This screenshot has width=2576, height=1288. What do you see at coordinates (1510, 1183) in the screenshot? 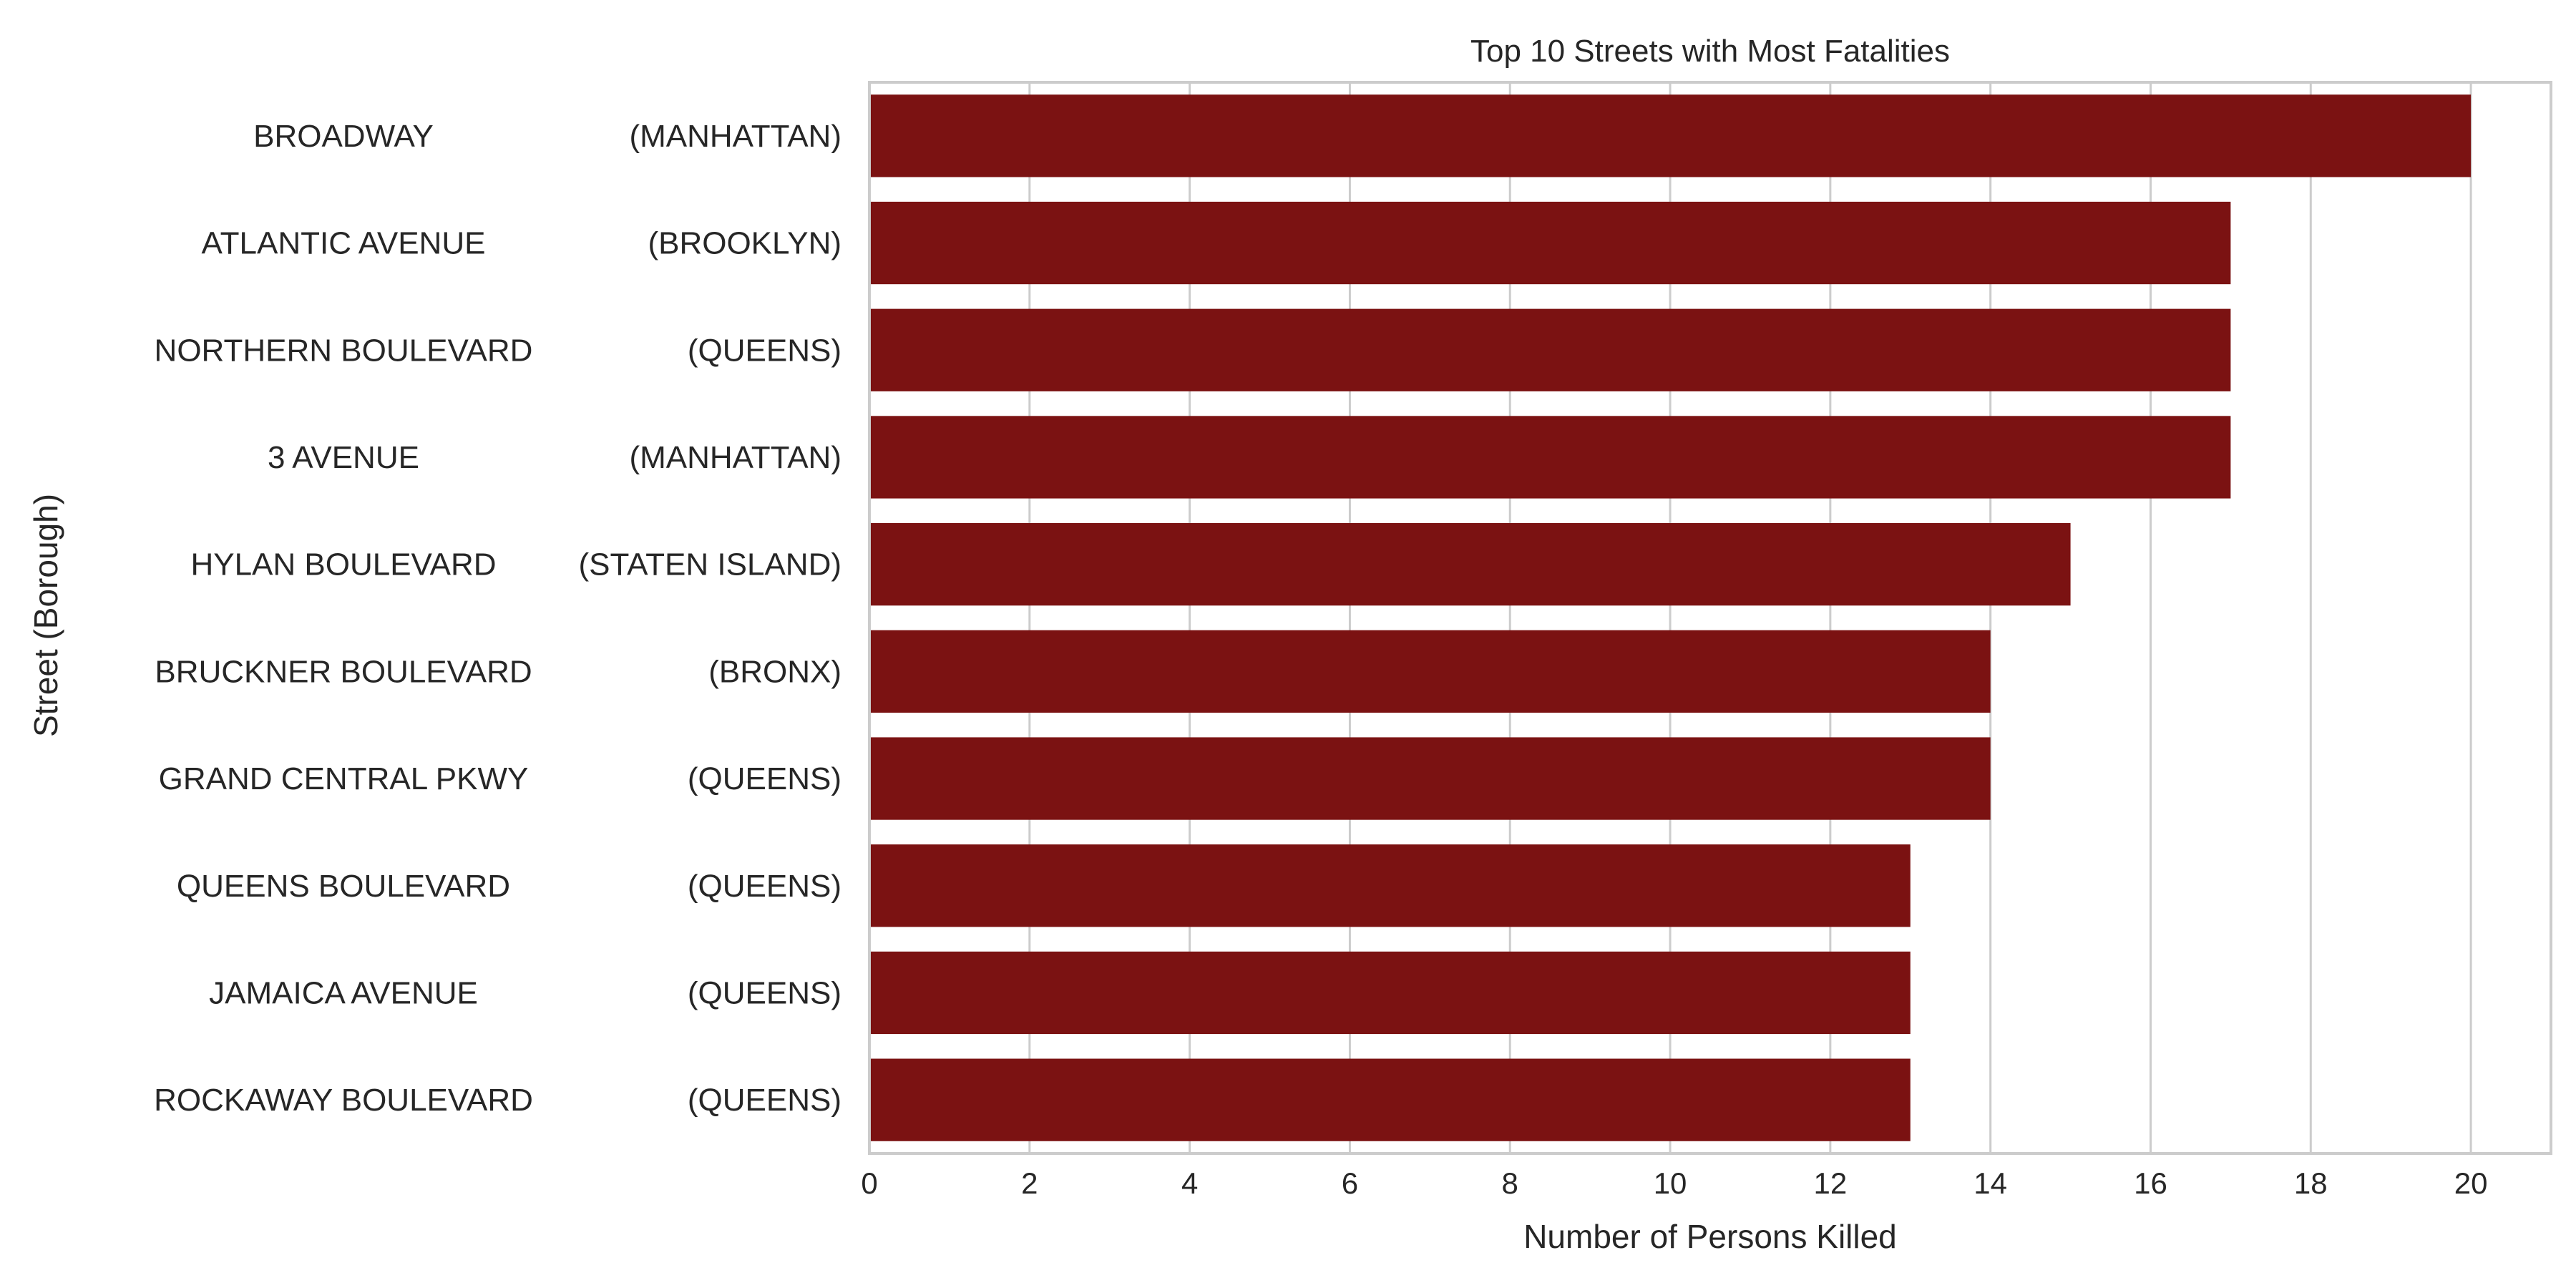
I see `x-tick-label: 8` at bounding box center [1510, 1183].